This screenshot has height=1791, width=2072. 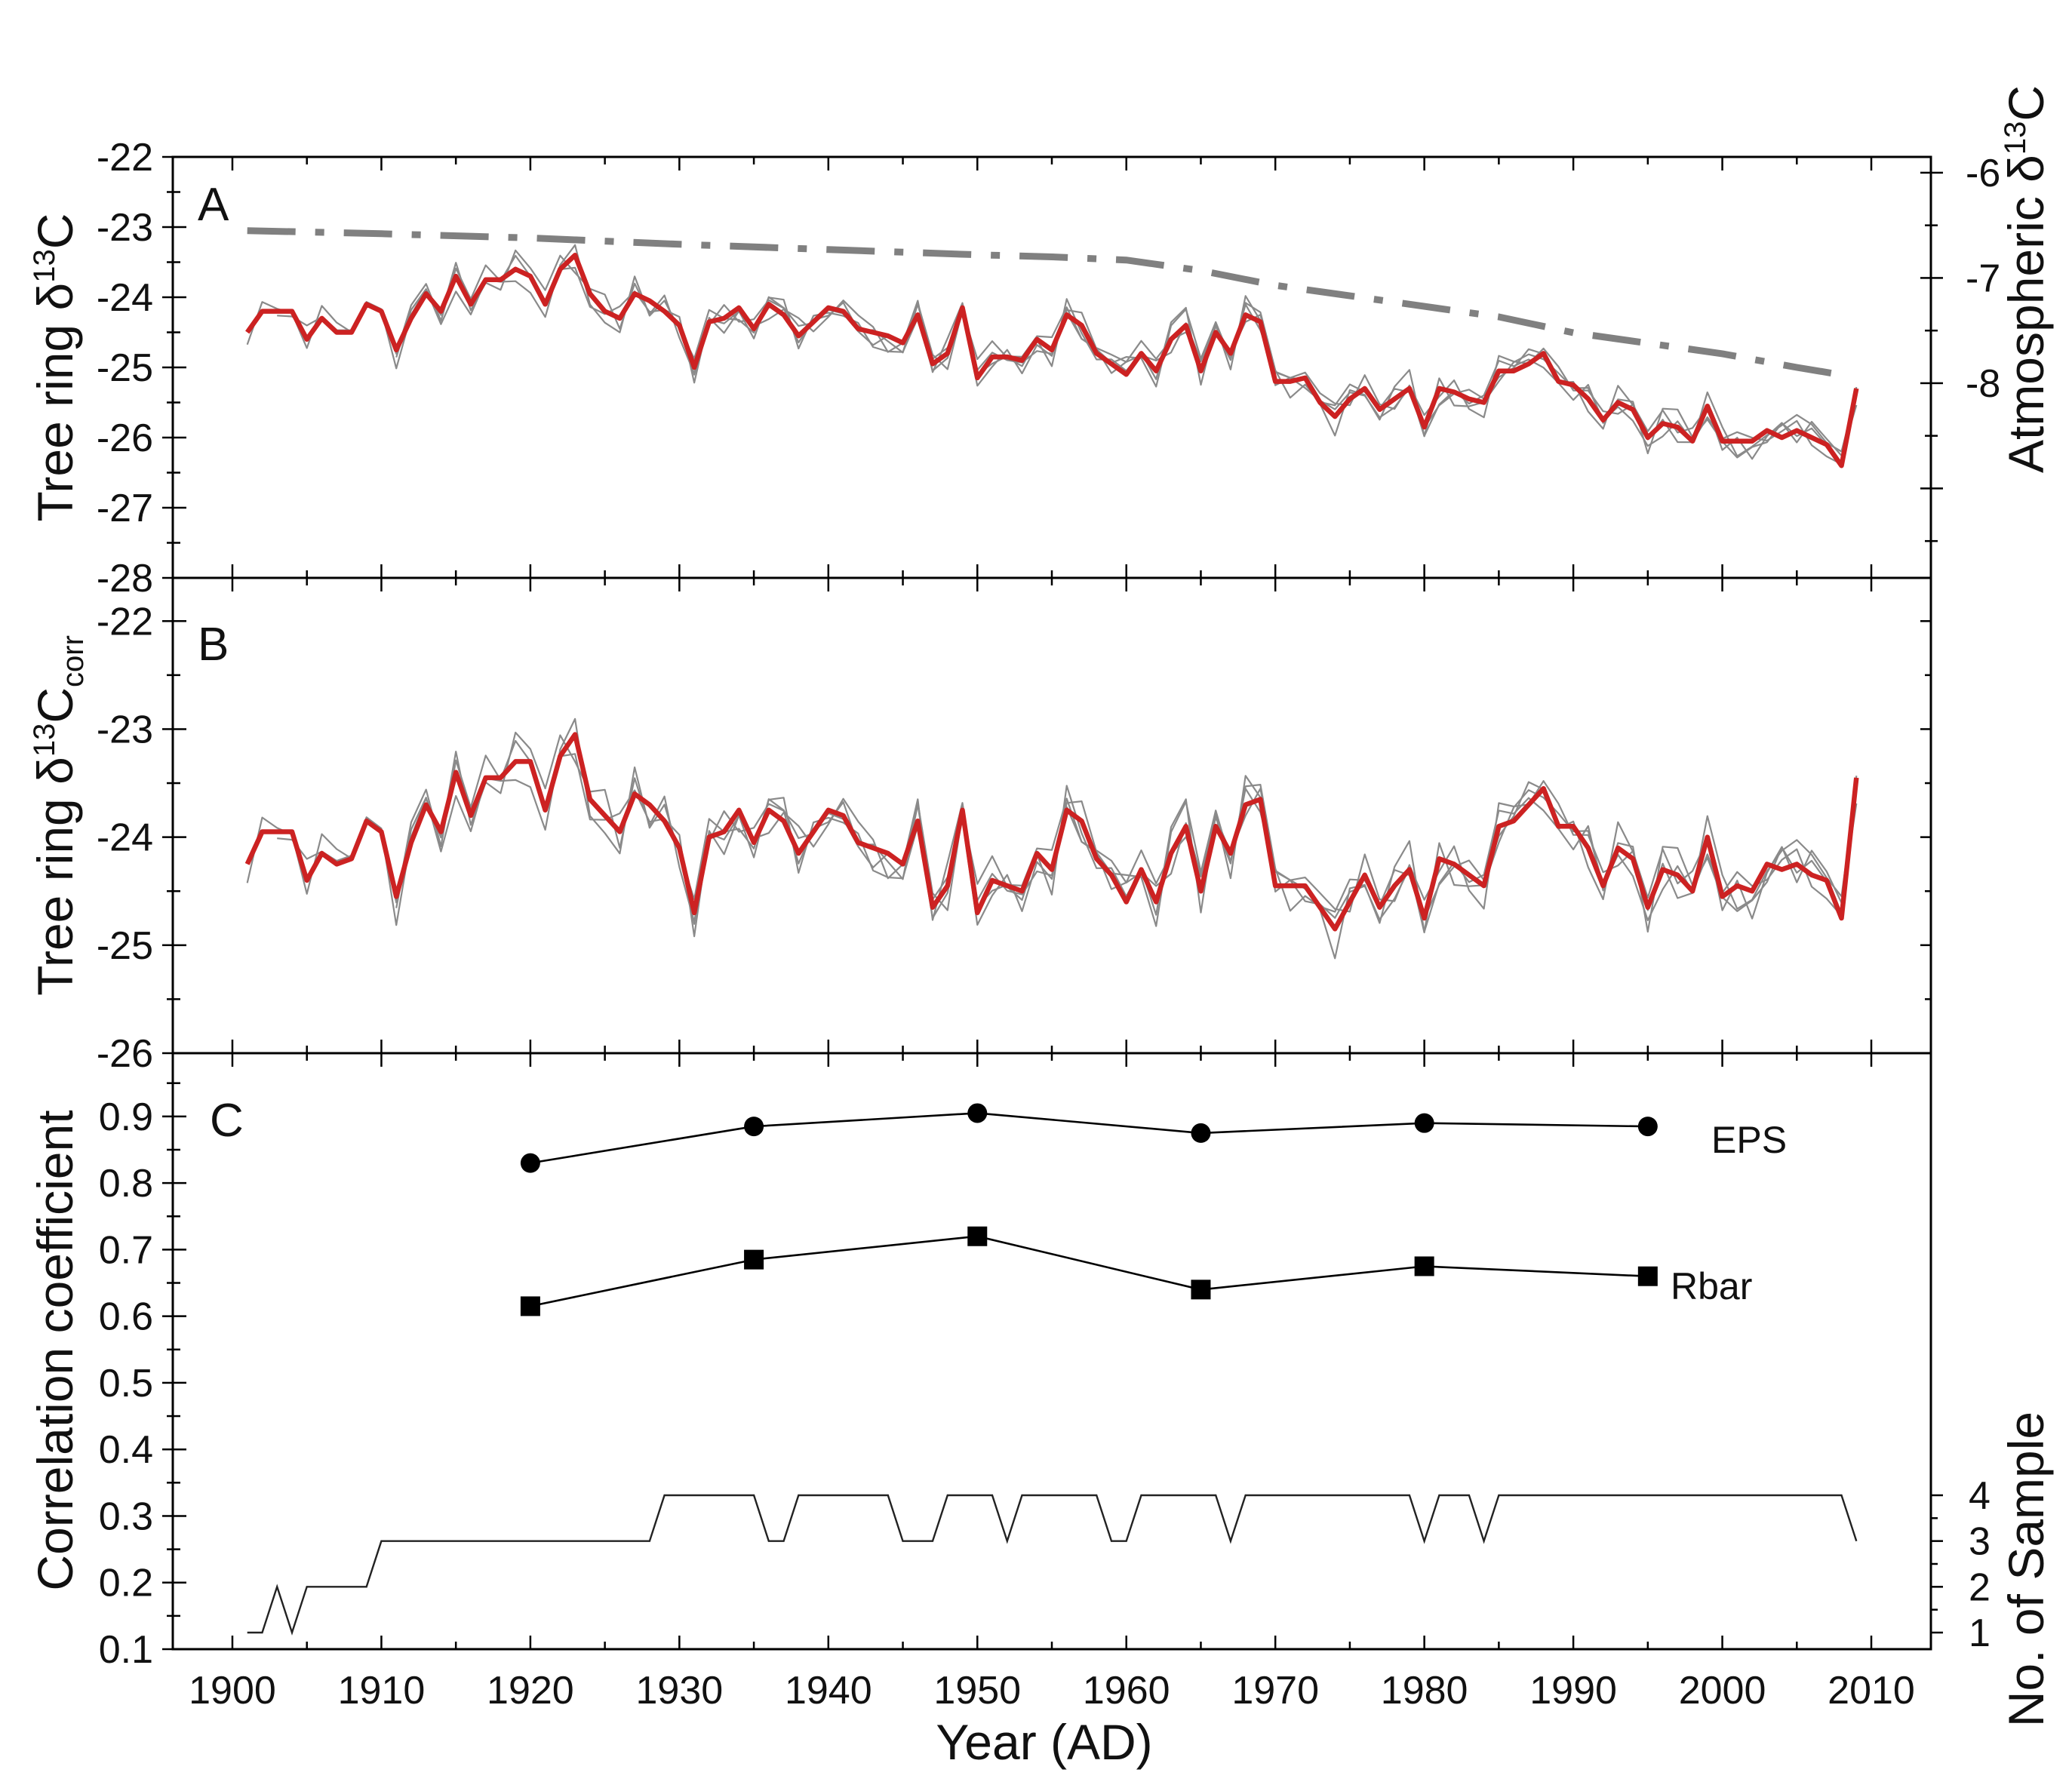 I want to click on x-tick-label: 2010, so click(x=1871, y=1691).